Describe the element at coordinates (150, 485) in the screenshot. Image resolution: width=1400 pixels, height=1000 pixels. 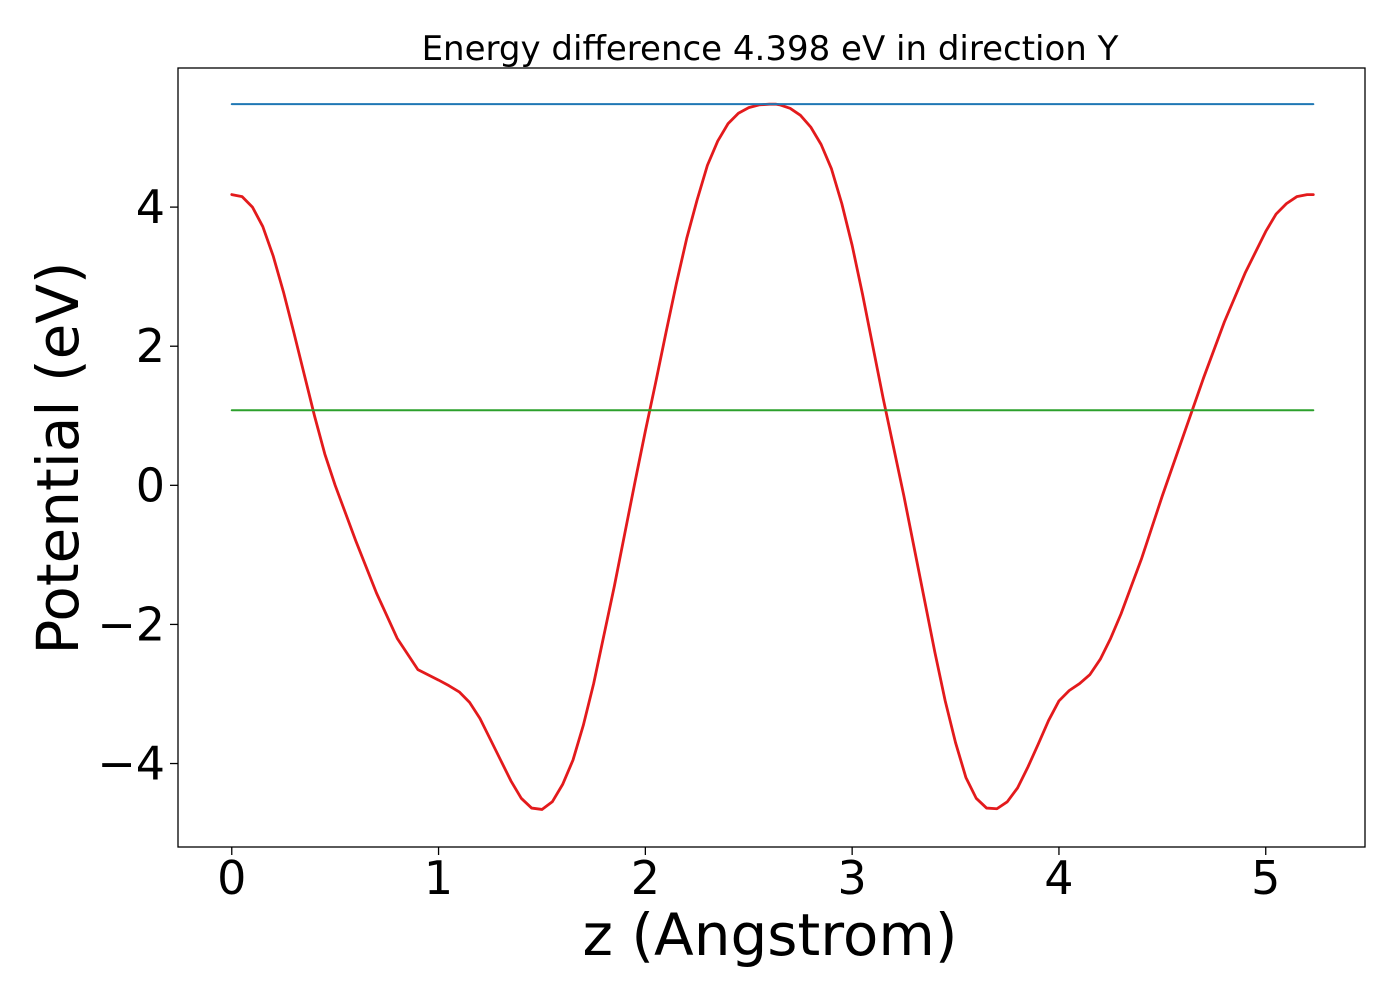
I see `y-tick-label: 0` at that location.